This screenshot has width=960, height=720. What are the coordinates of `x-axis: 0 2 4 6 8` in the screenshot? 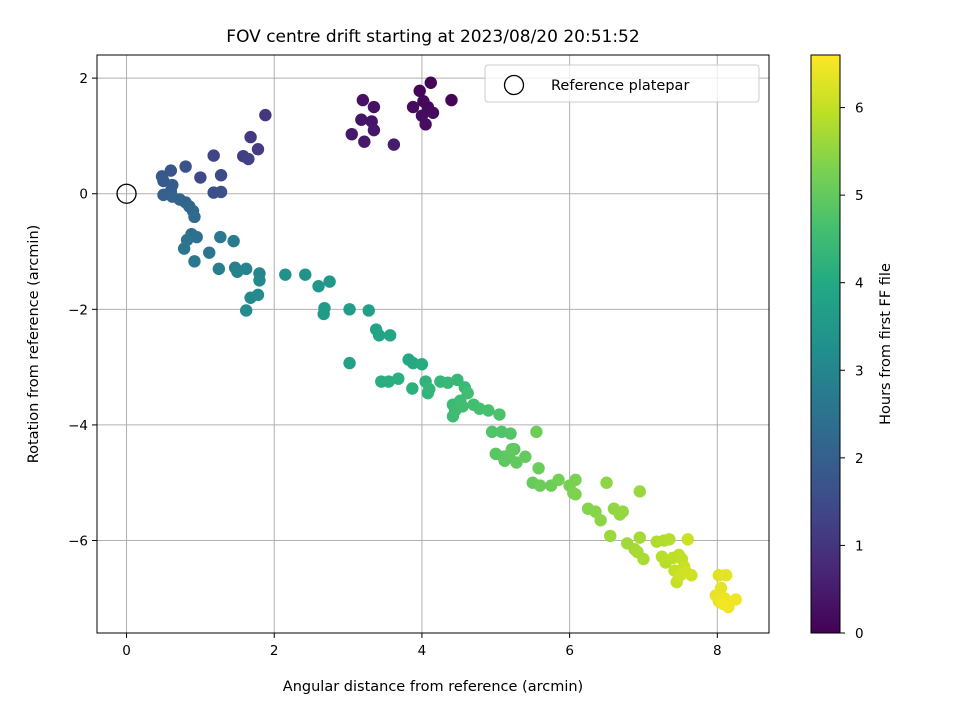 It's located at (422, 646).